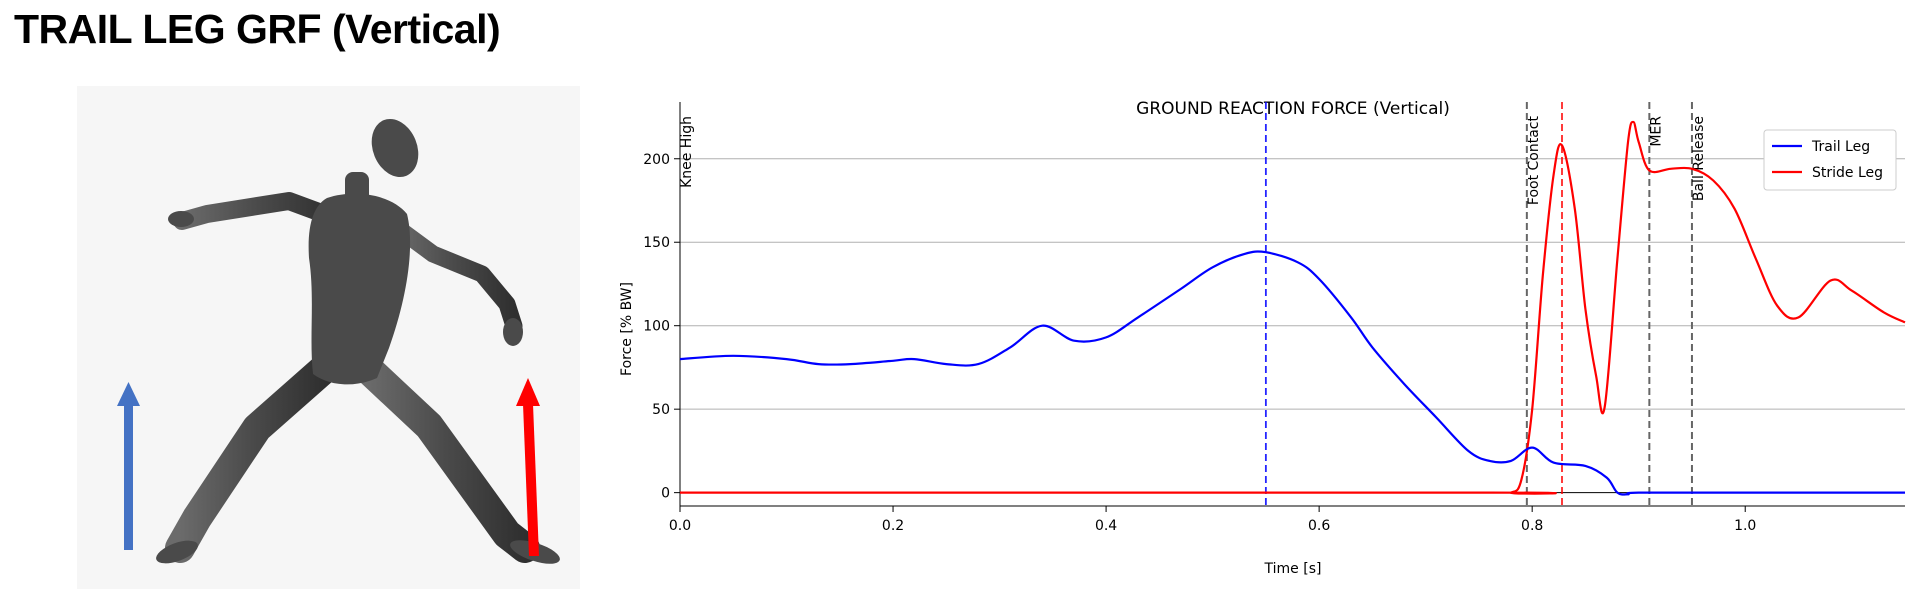 This screenshot has width=1922, height=608. What do you see at coordinates (665, 494) in the screenshot?
I see `y-tick-label: 0` at bounding box center [665, 494].